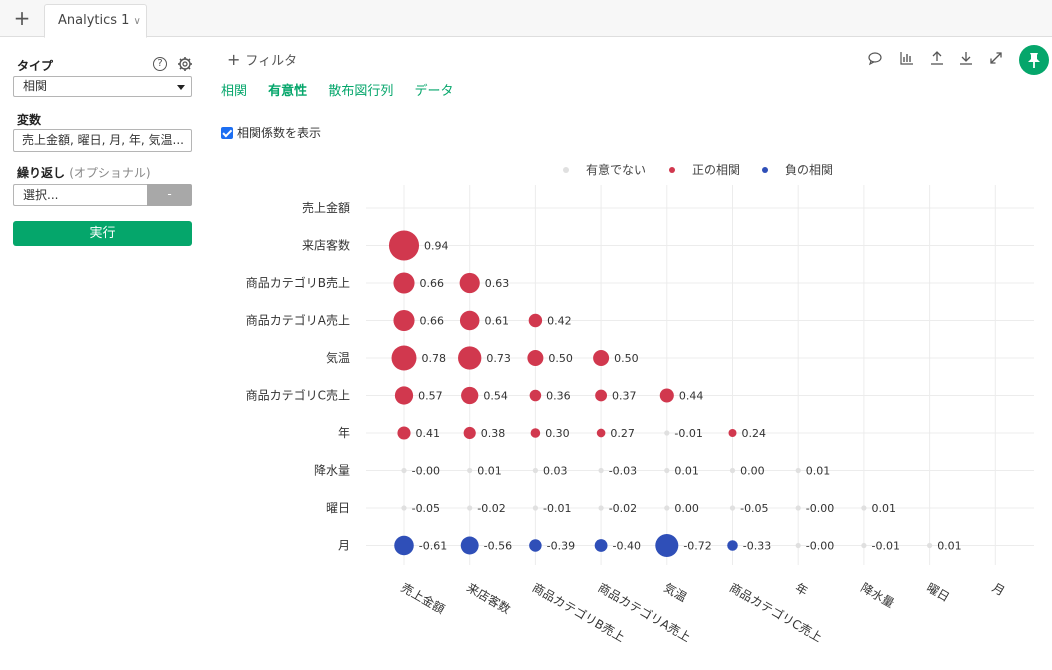 This screenshot has height=670, width=1052. I want to click on tab-label: Analytics 1, so click(94, 20).